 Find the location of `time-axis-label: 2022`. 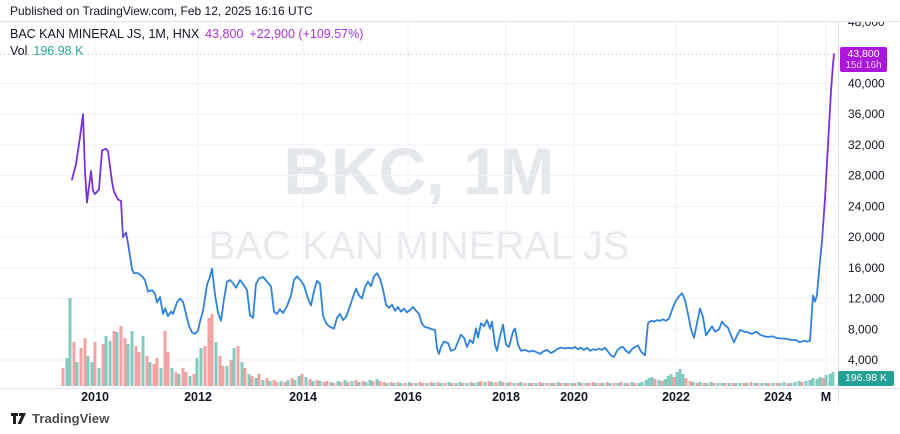

time-axis-label: 2022 is located at coordinates (676, 397).